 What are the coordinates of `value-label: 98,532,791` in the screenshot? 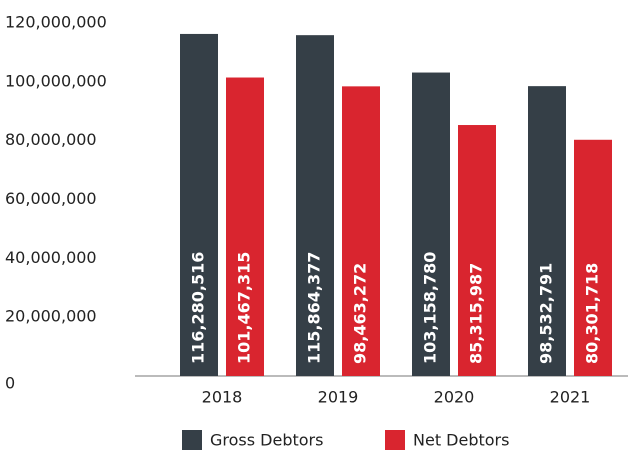 It's located at (546, 313).